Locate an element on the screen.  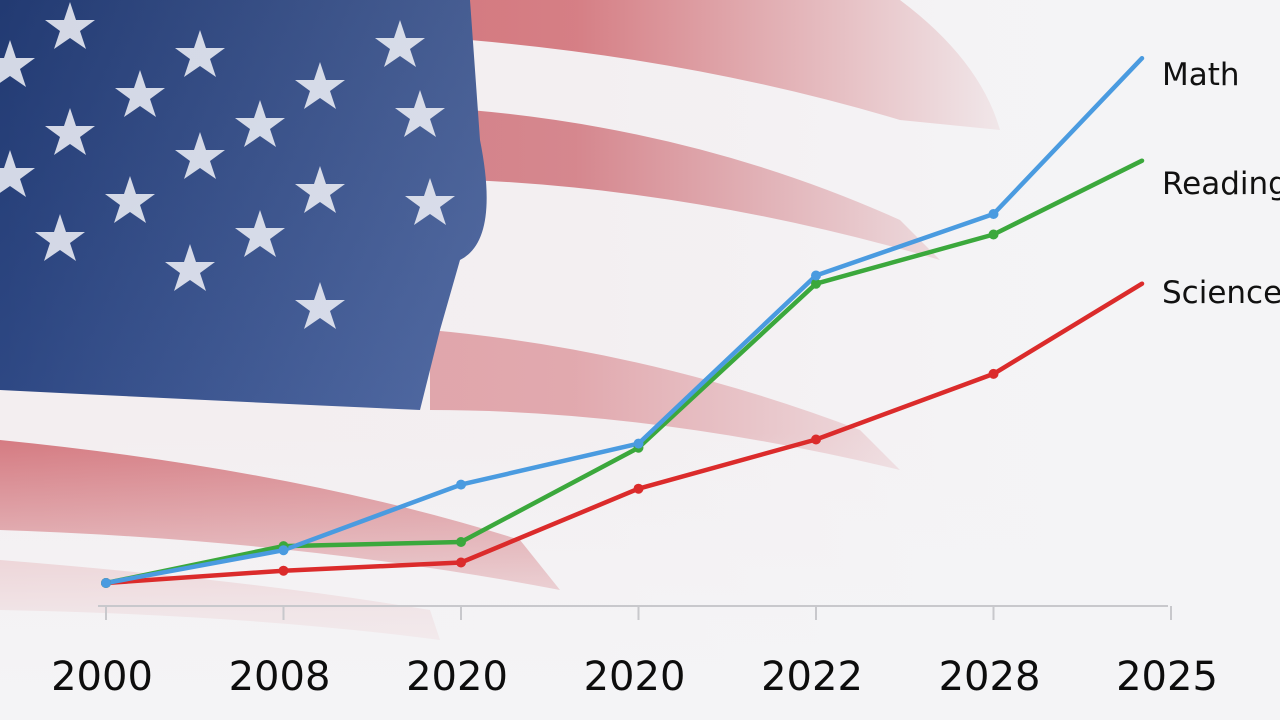
x-tick-label: 2022 is located at coordinates (812, 677).